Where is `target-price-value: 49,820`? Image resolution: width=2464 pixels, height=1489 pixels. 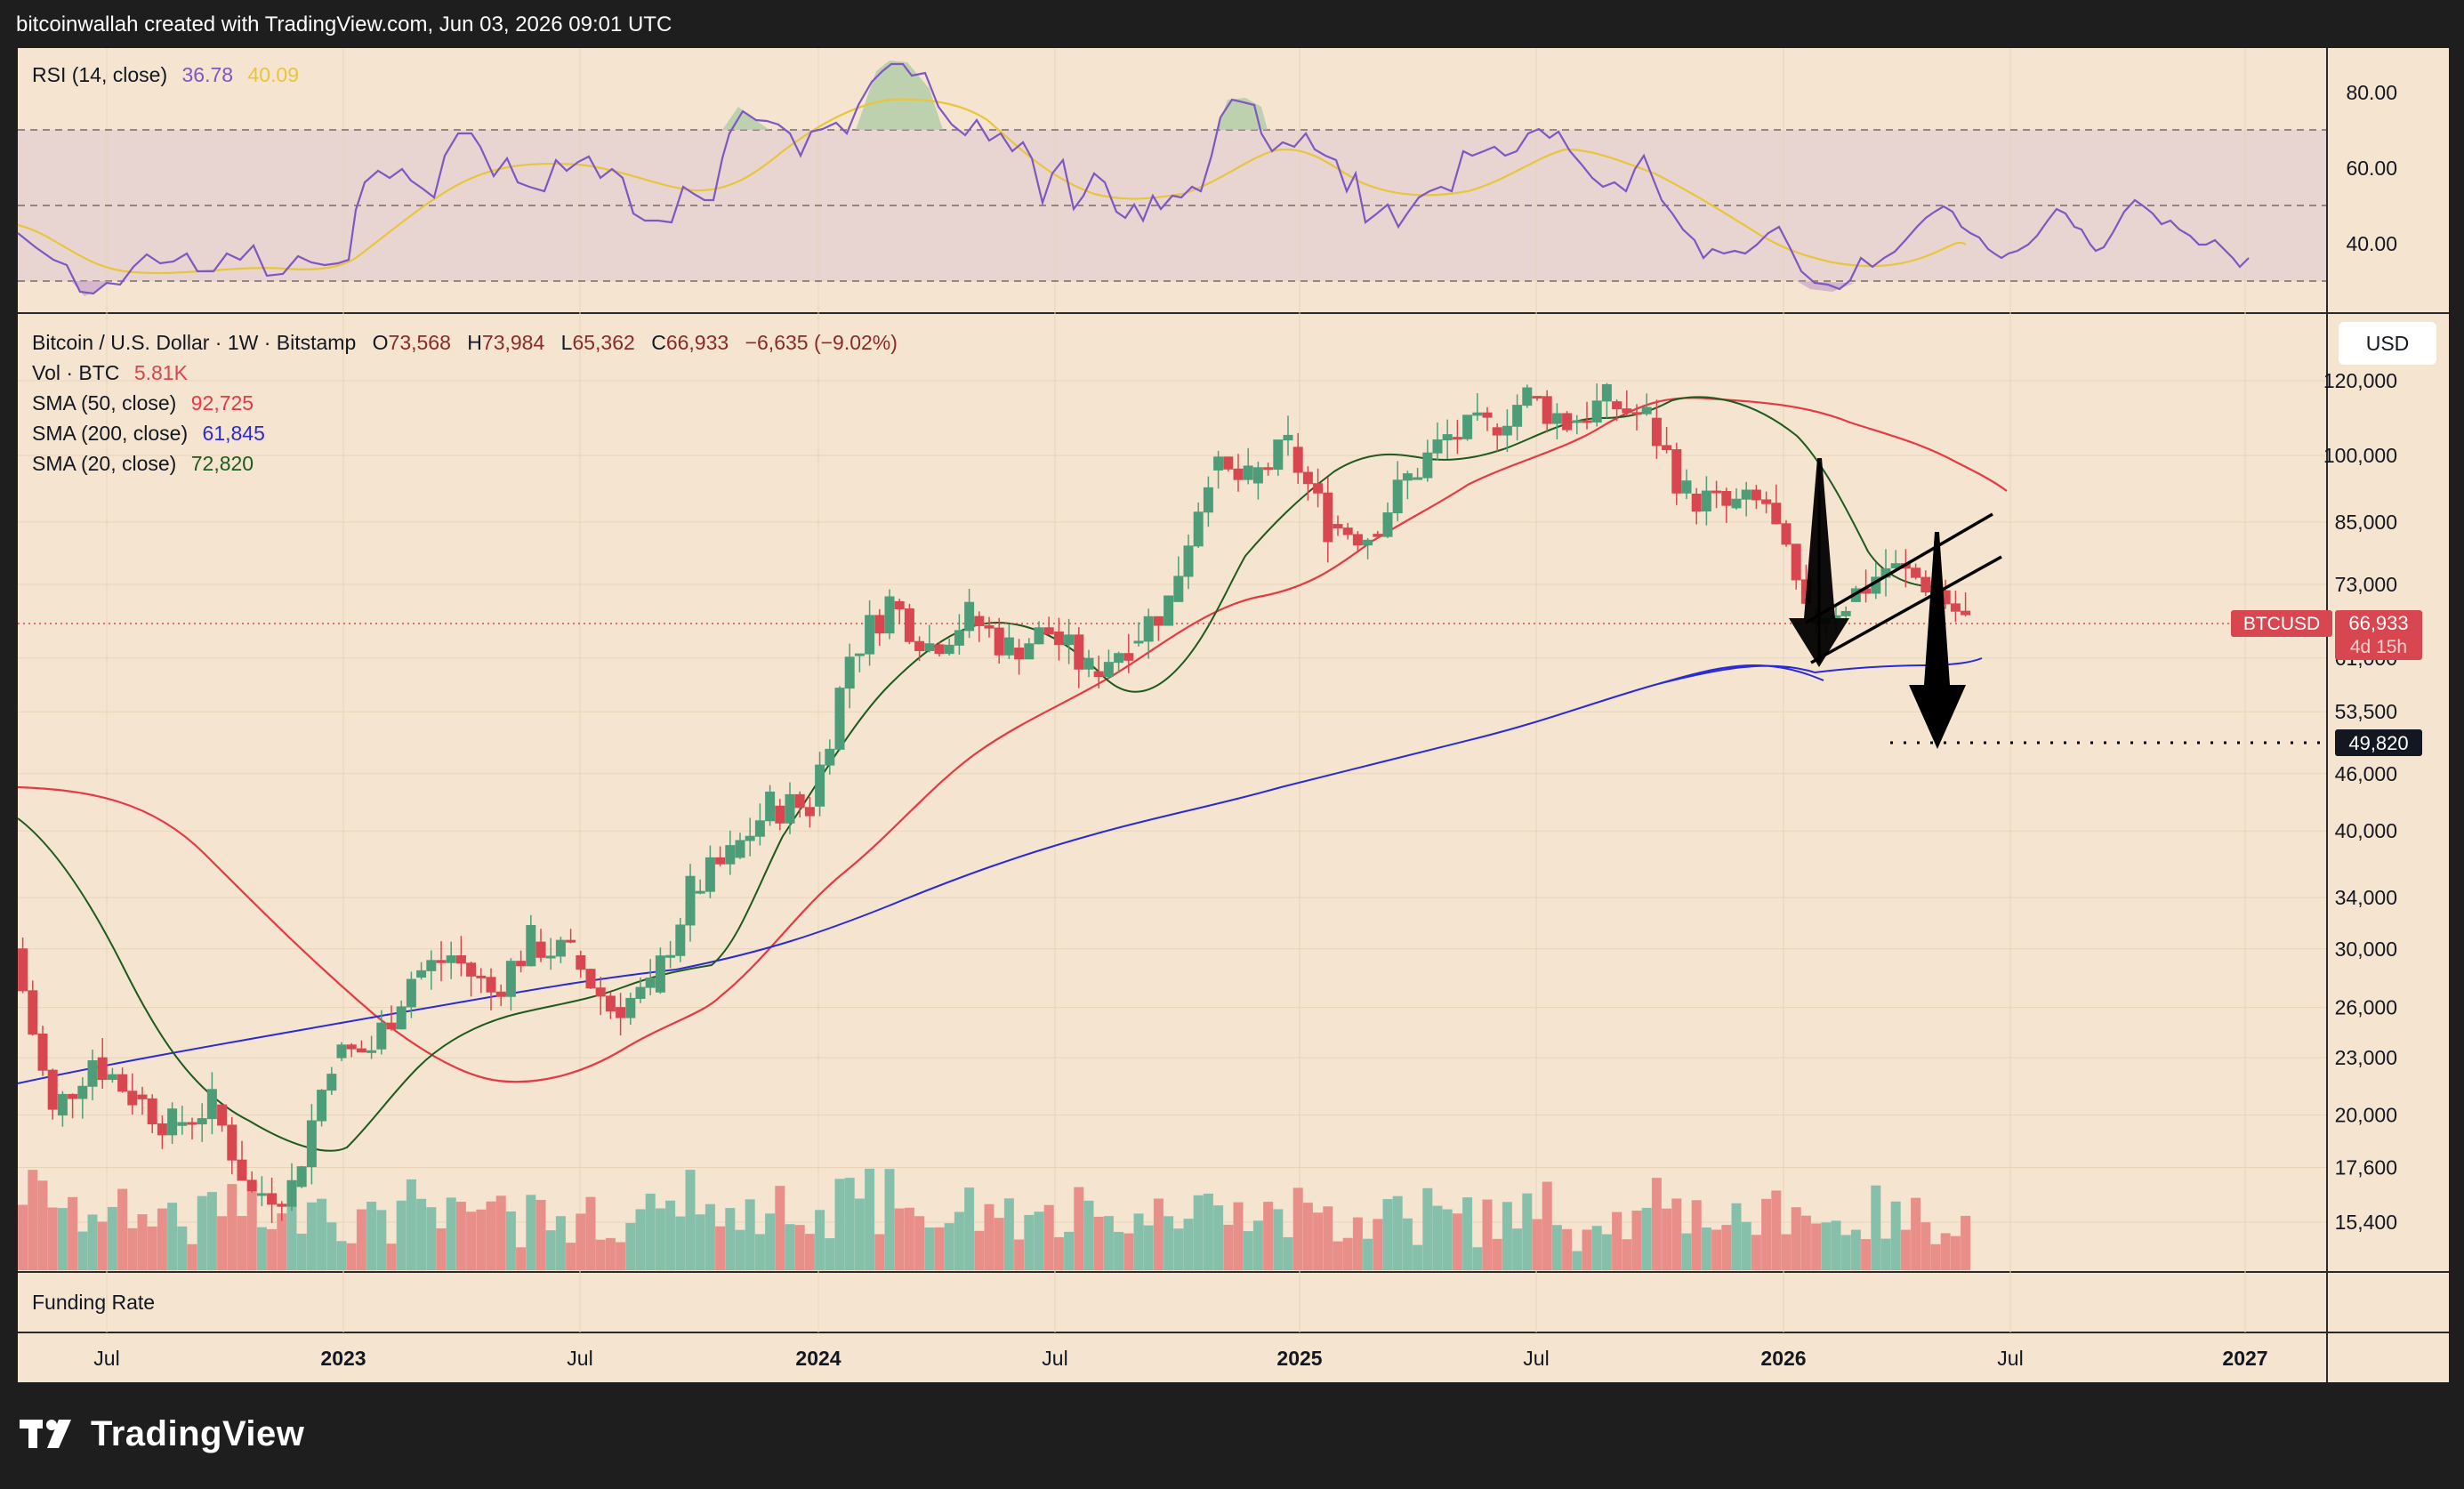 target-price-value: 49,820 is located at coordinates (2378, 743).